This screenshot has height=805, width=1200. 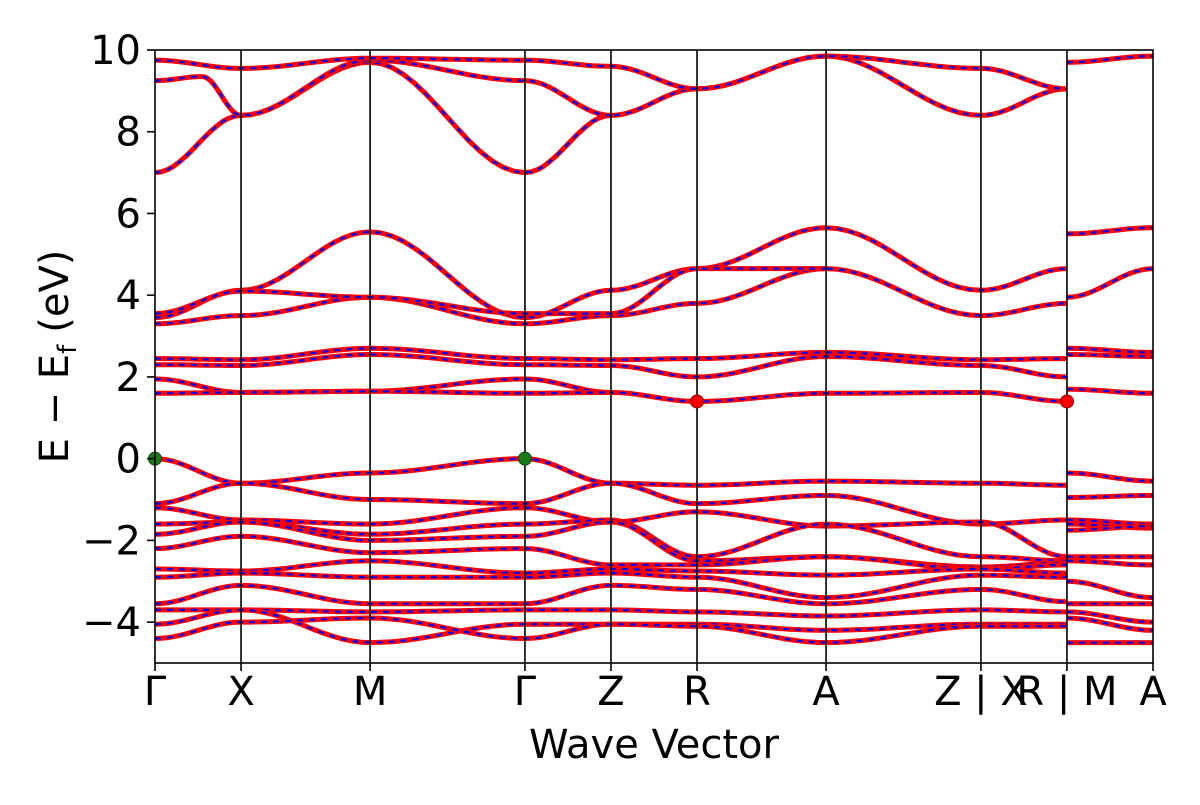 What do you see at coordinates (1110, 617) in the screenshot?
I see `band-19-part-1-blue` at bounding box center [1110, 617].